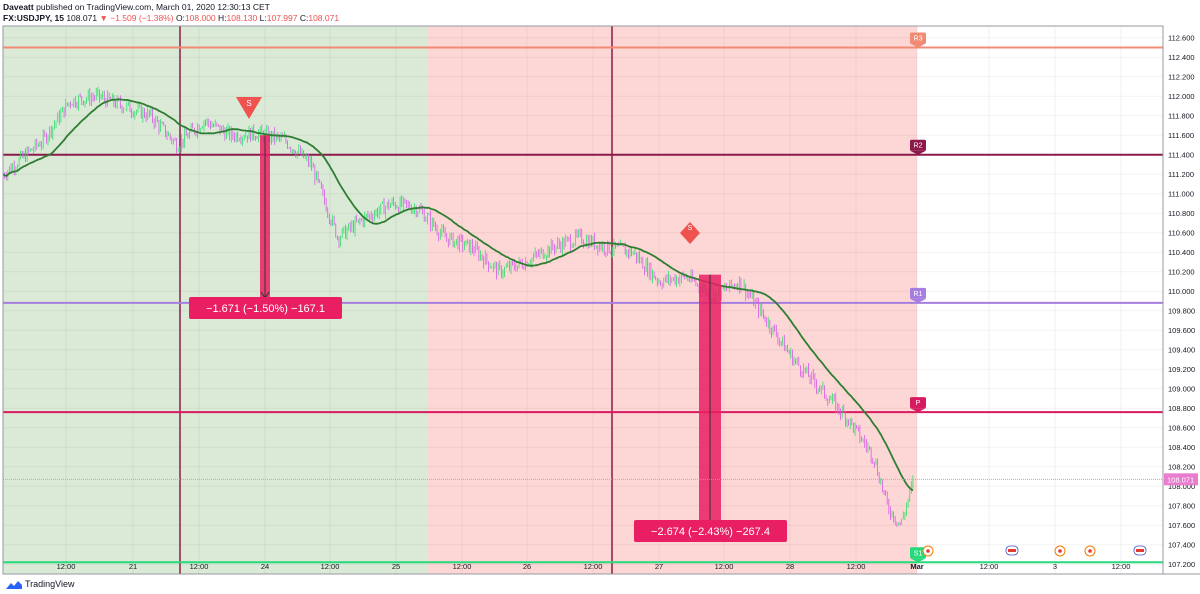 This screenshot has height=594, width=1200. What do you see at coordinates (916, 566) in the screenshot?
I see `x-tick-label: Mar` at bounding box center [916, 566].